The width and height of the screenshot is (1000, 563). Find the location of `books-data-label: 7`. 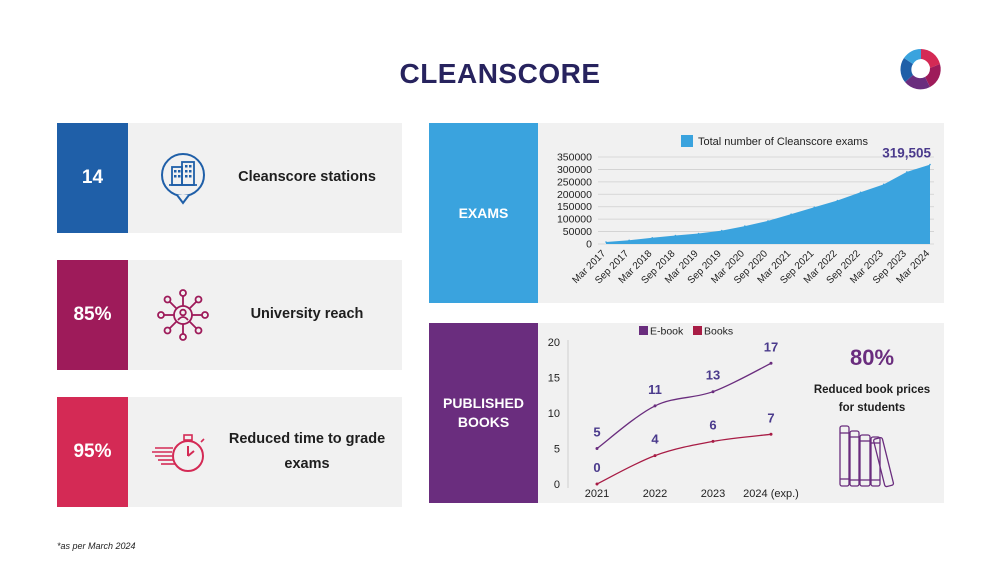

books-data-label: 7 is located at coordinates (770, 417).